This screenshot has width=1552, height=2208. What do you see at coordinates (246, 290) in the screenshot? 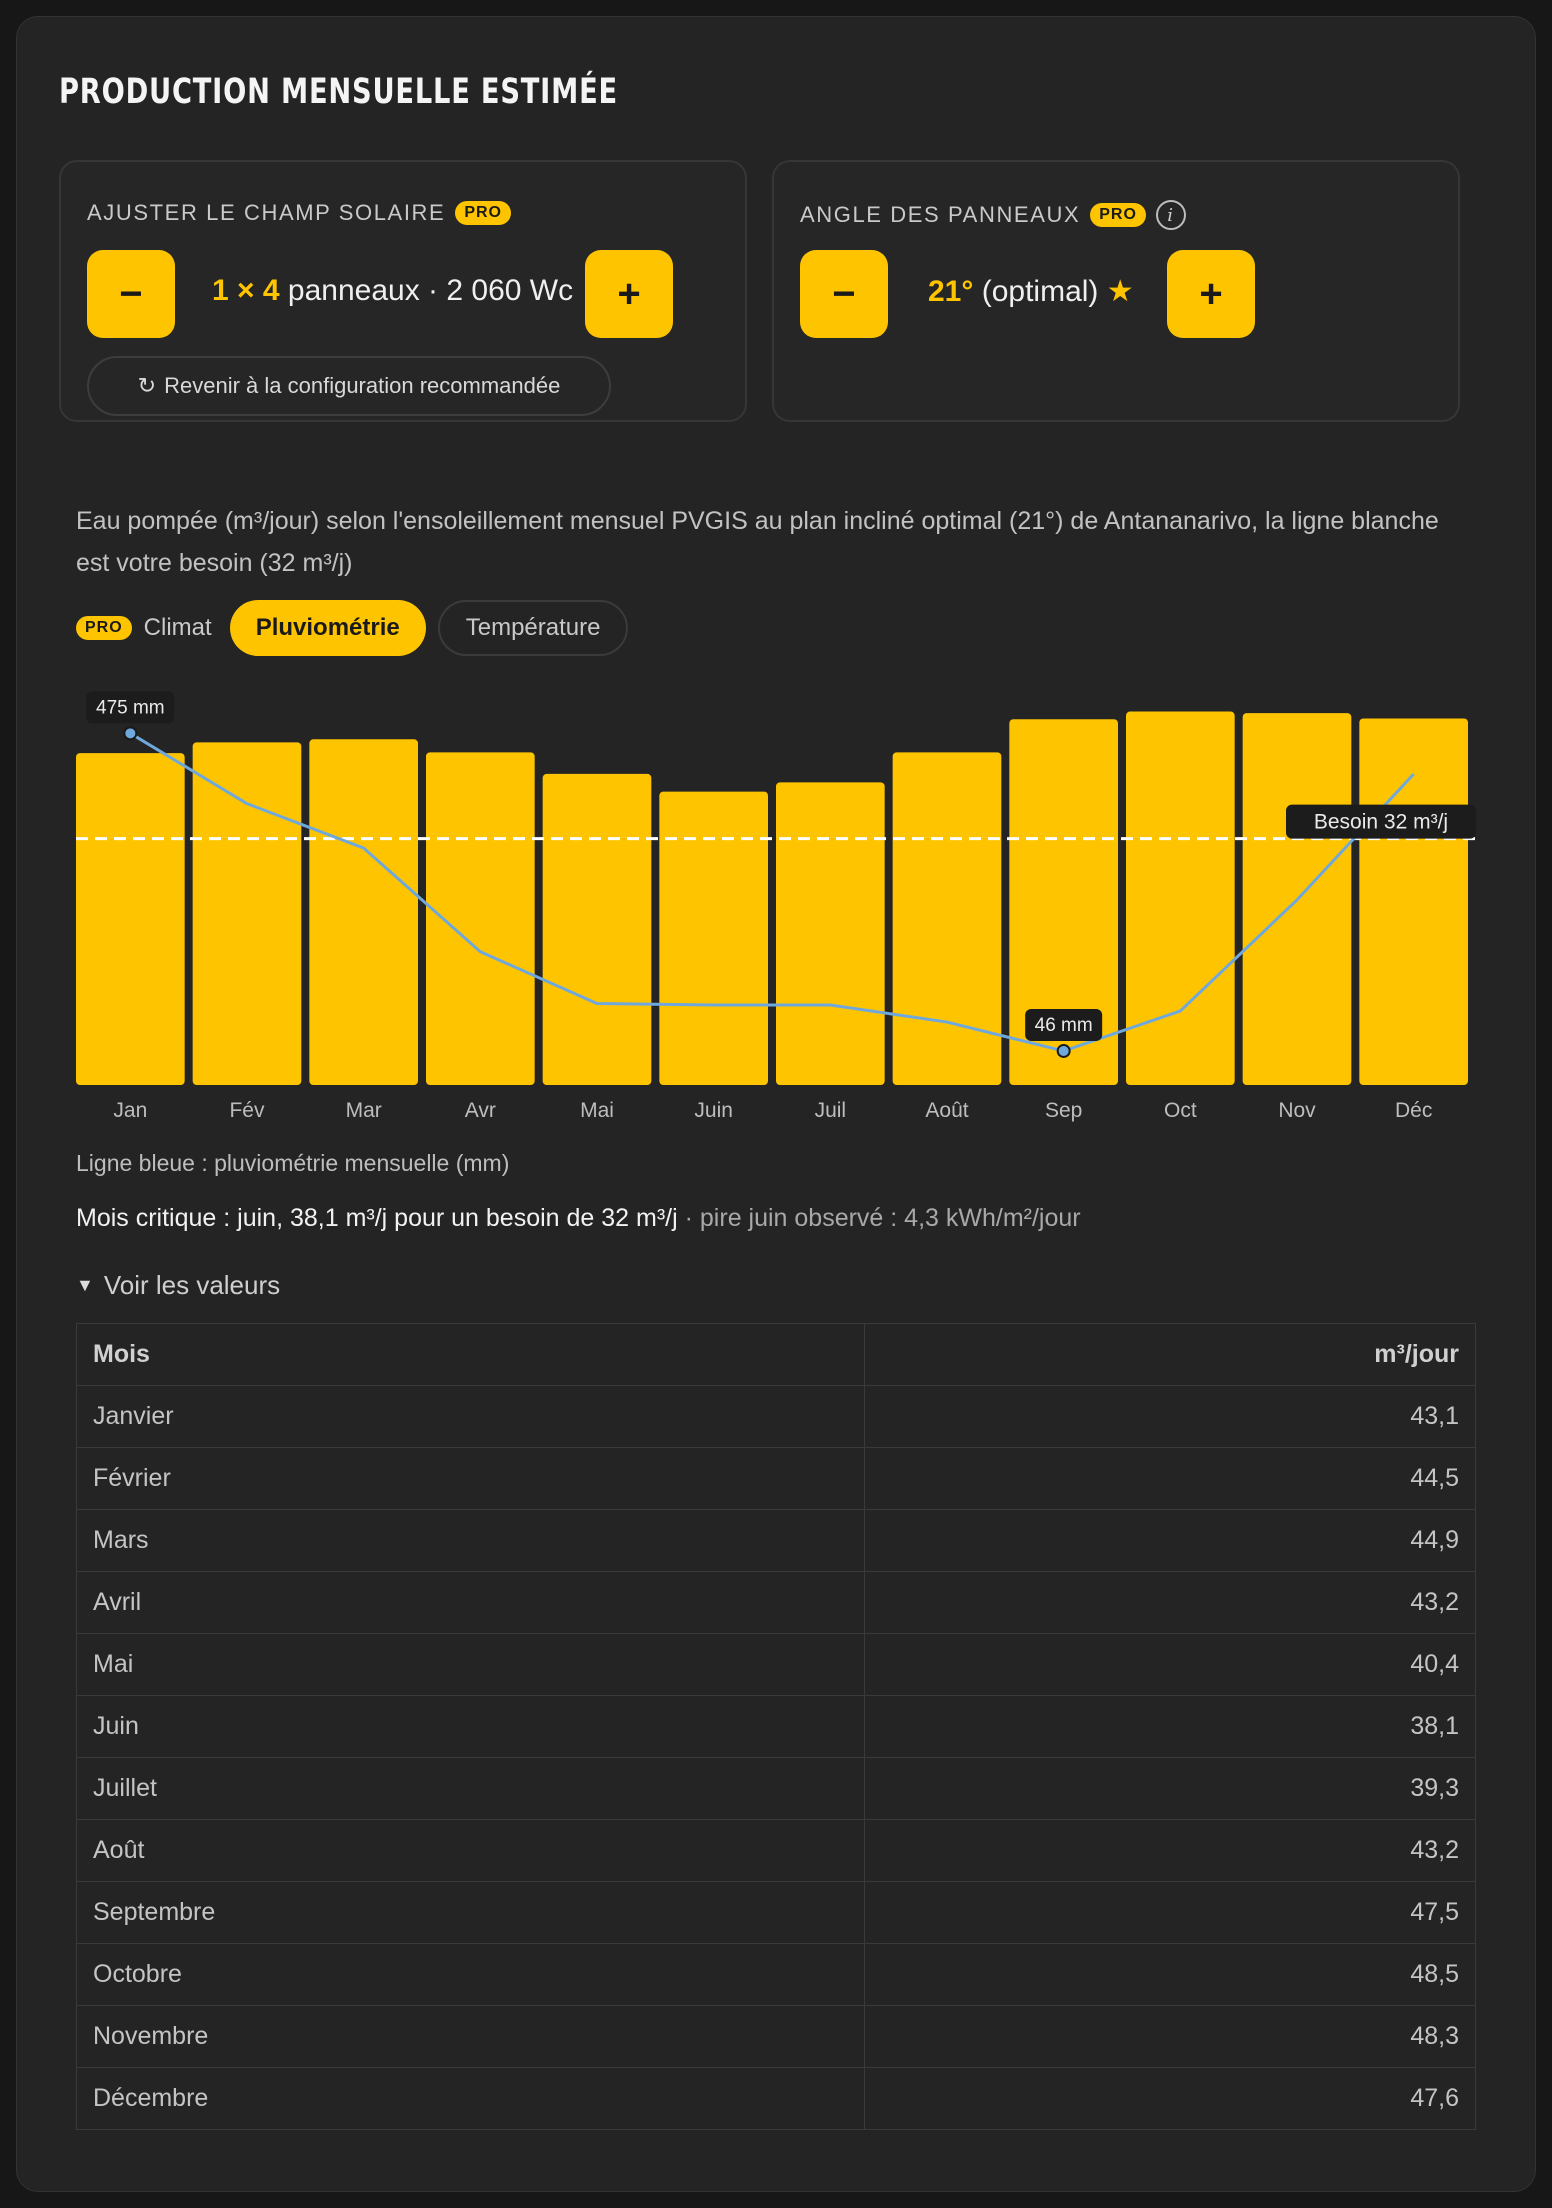
I see `panel-count: 1 × 4` at bounding box center [246, 290].